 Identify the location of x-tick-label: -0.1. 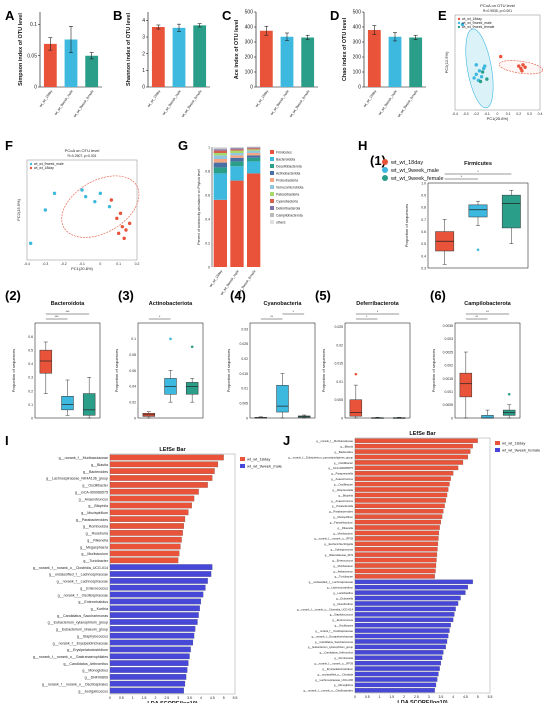
(487, 114).